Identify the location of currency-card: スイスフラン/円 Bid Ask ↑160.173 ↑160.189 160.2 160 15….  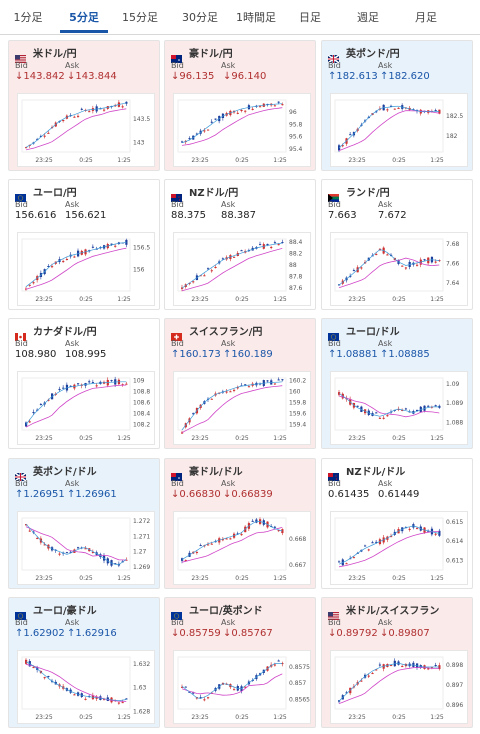
(240, 383).